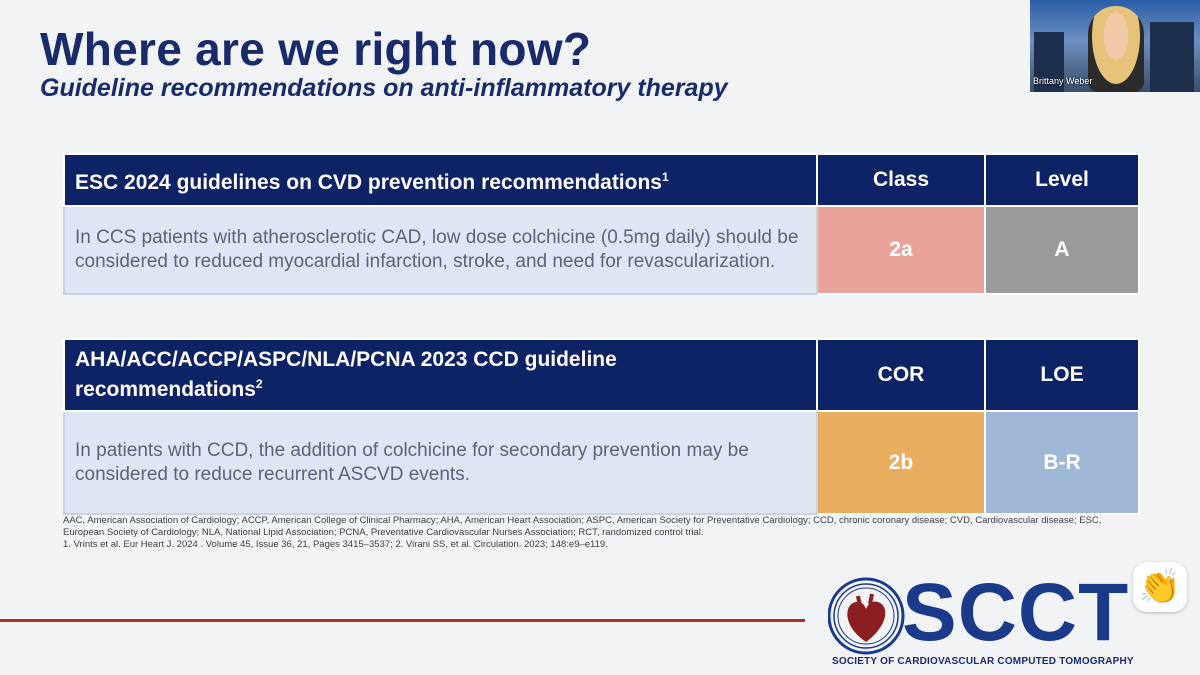  What do you see at coordinates (901, 462) in the screenshot?
I see `cor-value: 2b` at bounding box center [901, 462].